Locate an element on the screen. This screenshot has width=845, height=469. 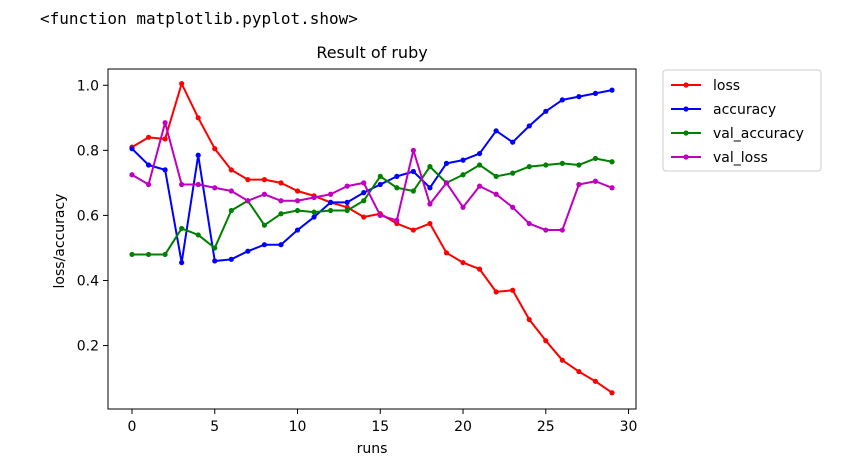
legend-label: val_loss is located at coordinates (740, 158).